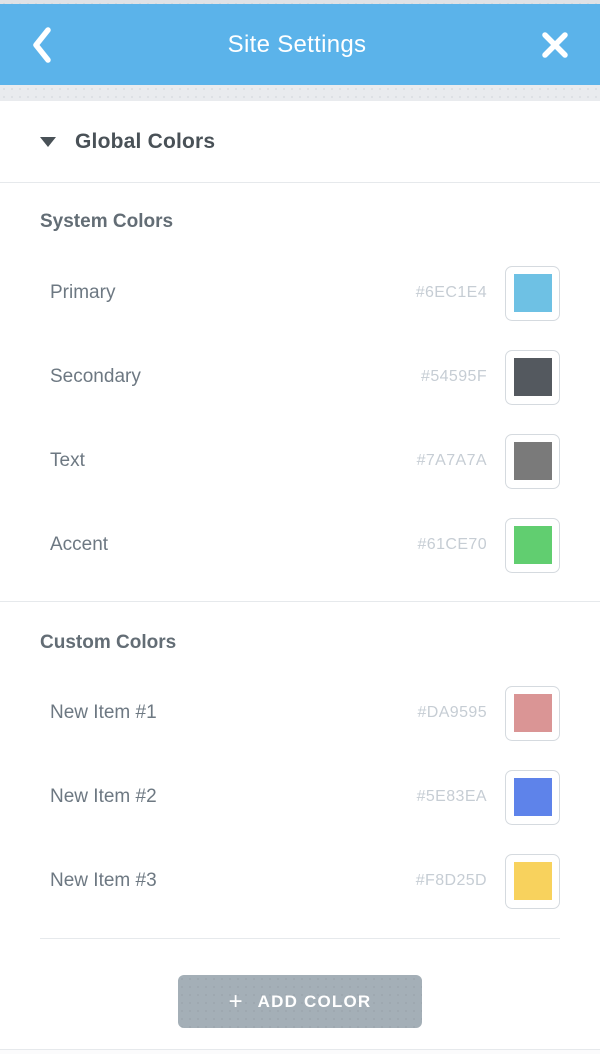  Describe the element at coordinates (300, 293) in the screenshot. I see `color-row-primary: Primary #6EC1E4` at that location.